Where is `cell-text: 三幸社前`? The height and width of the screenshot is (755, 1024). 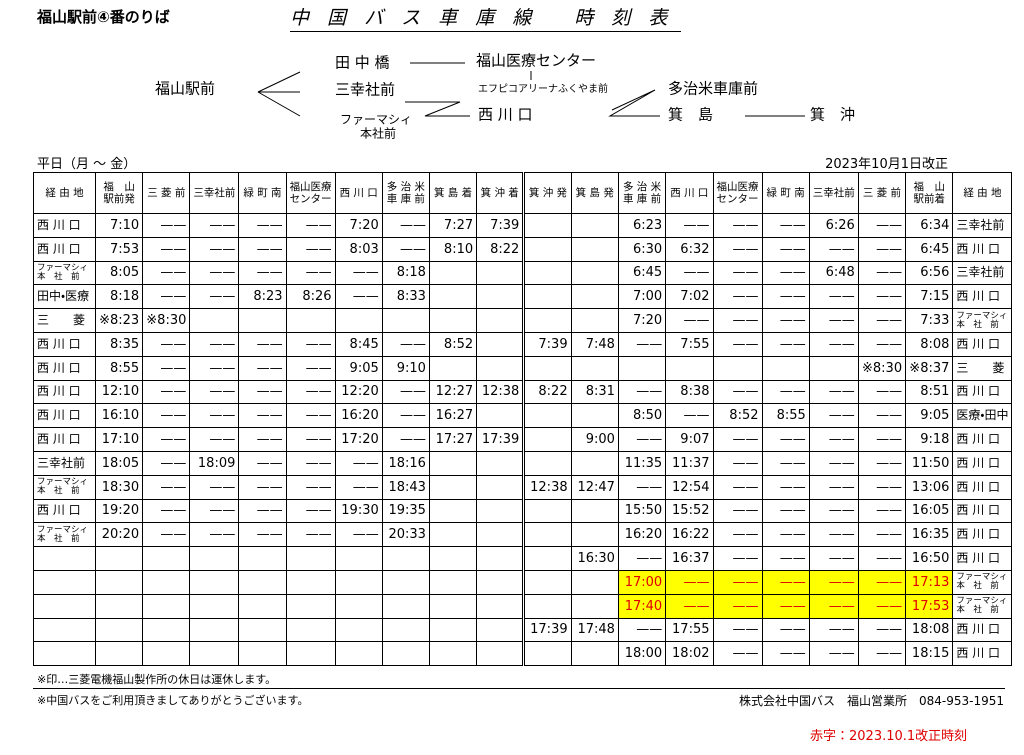
cell-text: 三幸社前 is located at coordinates (980, 272).